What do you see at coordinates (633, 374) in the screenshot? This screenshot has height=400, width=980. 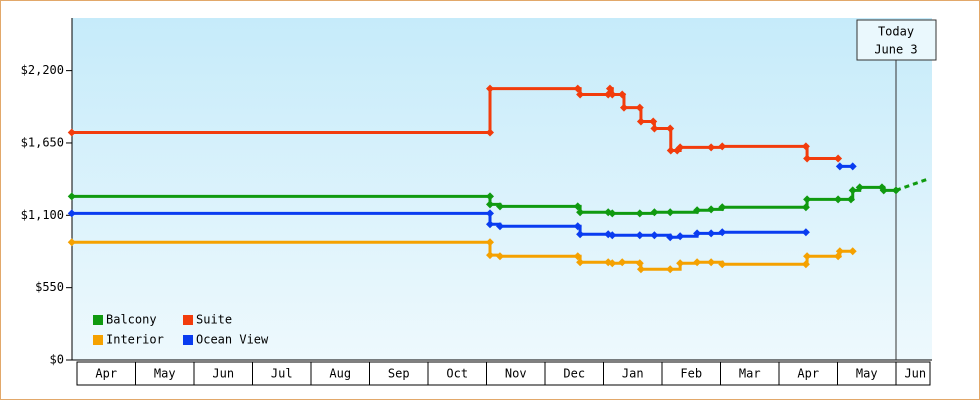 I see `x-tick-label: Jan` at bounding box center [633, 374].